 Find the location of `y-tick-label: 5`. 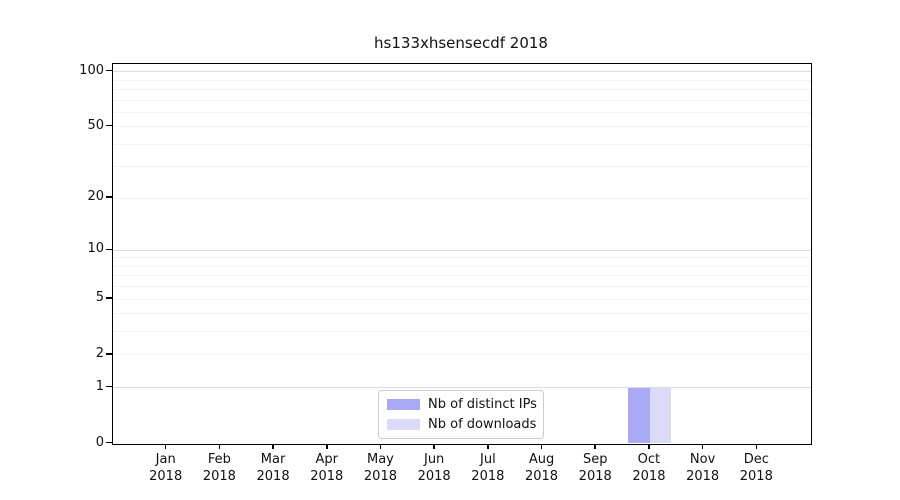

y-tick-label: 5 is located at coordinates (99, 298).